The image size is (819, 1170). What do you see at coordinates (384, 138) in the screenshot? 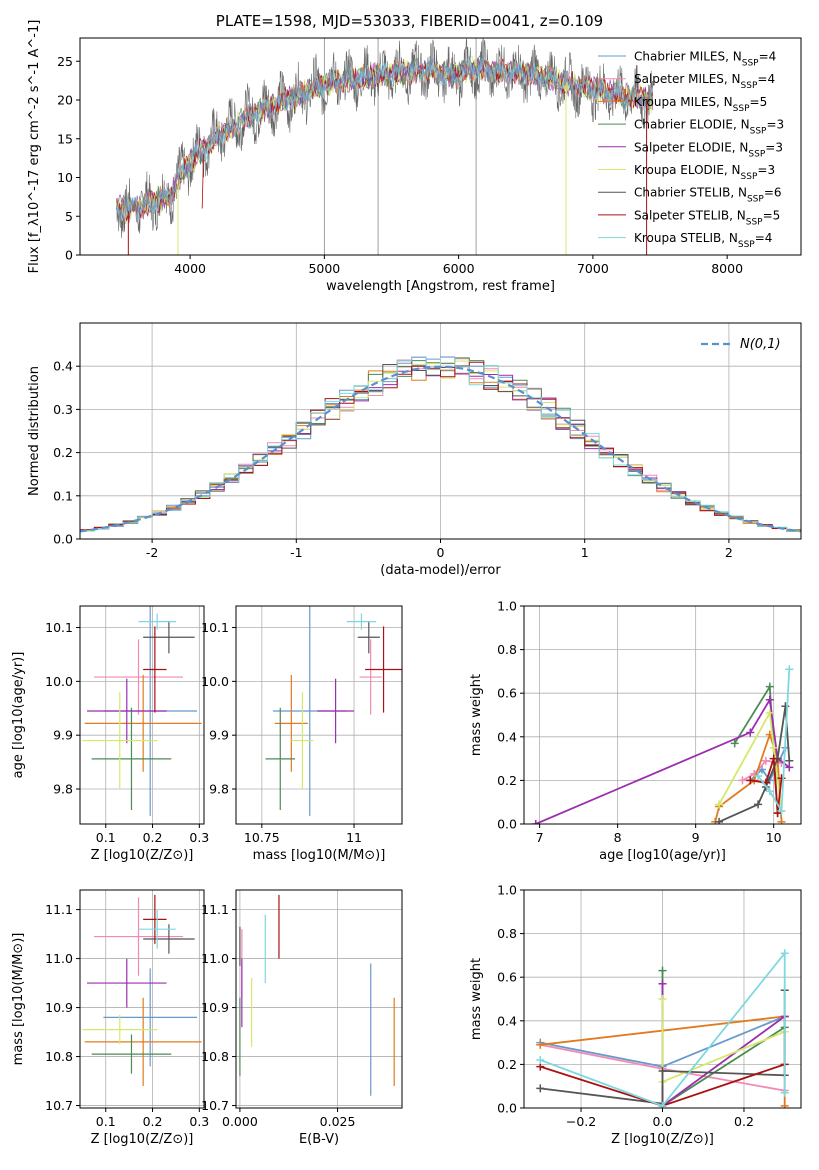
I see `model-spectrum` at bounding box center [384, 138].